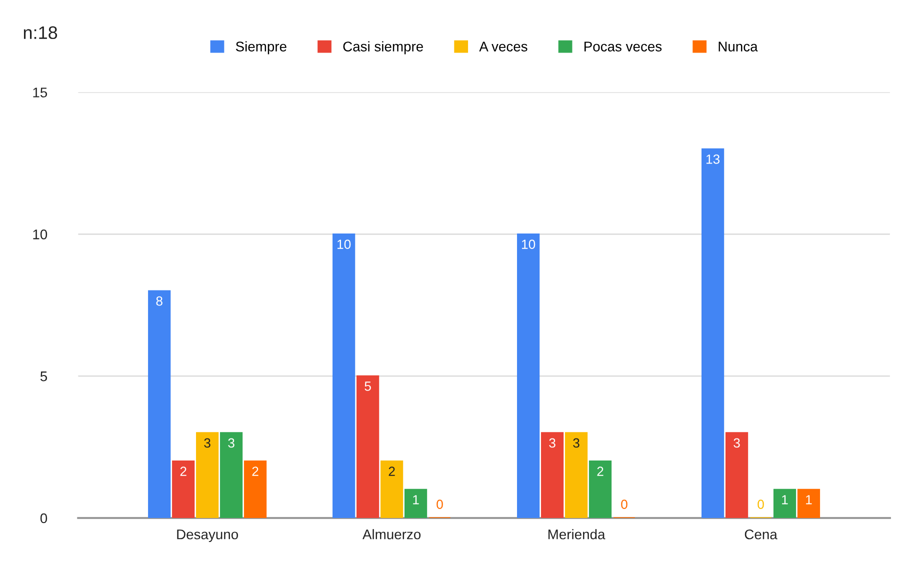 The width and height of the screenshot is (909, 573). What do you see at coordinates (44, 377) in the screenshot?
I see `y-tick-label: 5` at bounding box center [44, 377].